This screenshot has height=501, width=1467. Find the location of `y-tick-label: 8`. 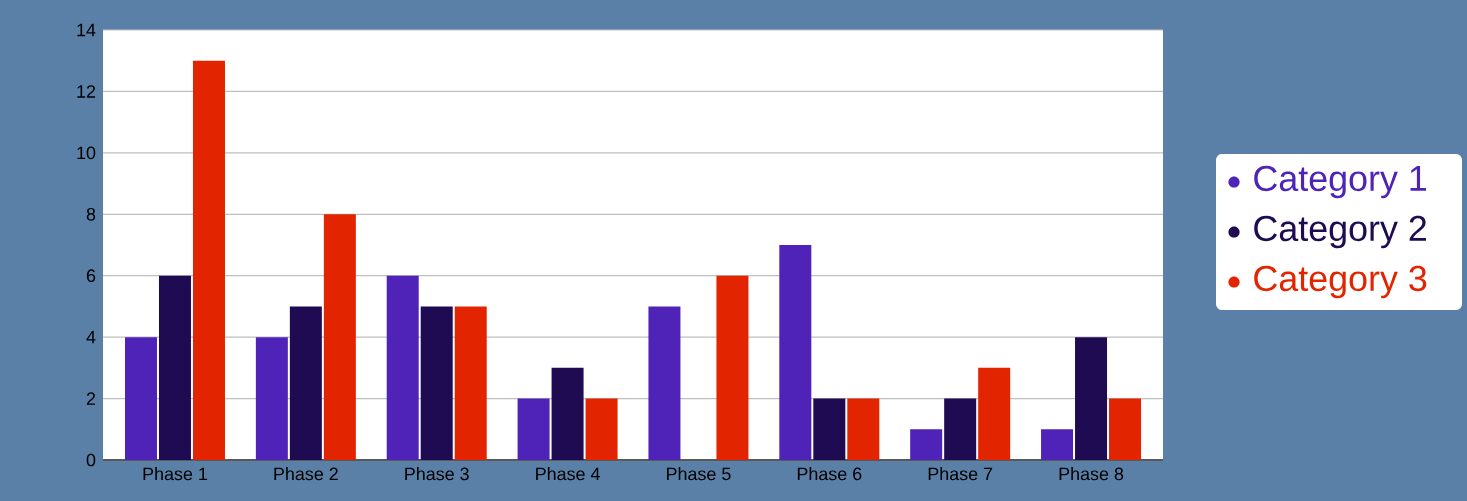

y-tick-label: 8 is located at coordinates (91, 214).